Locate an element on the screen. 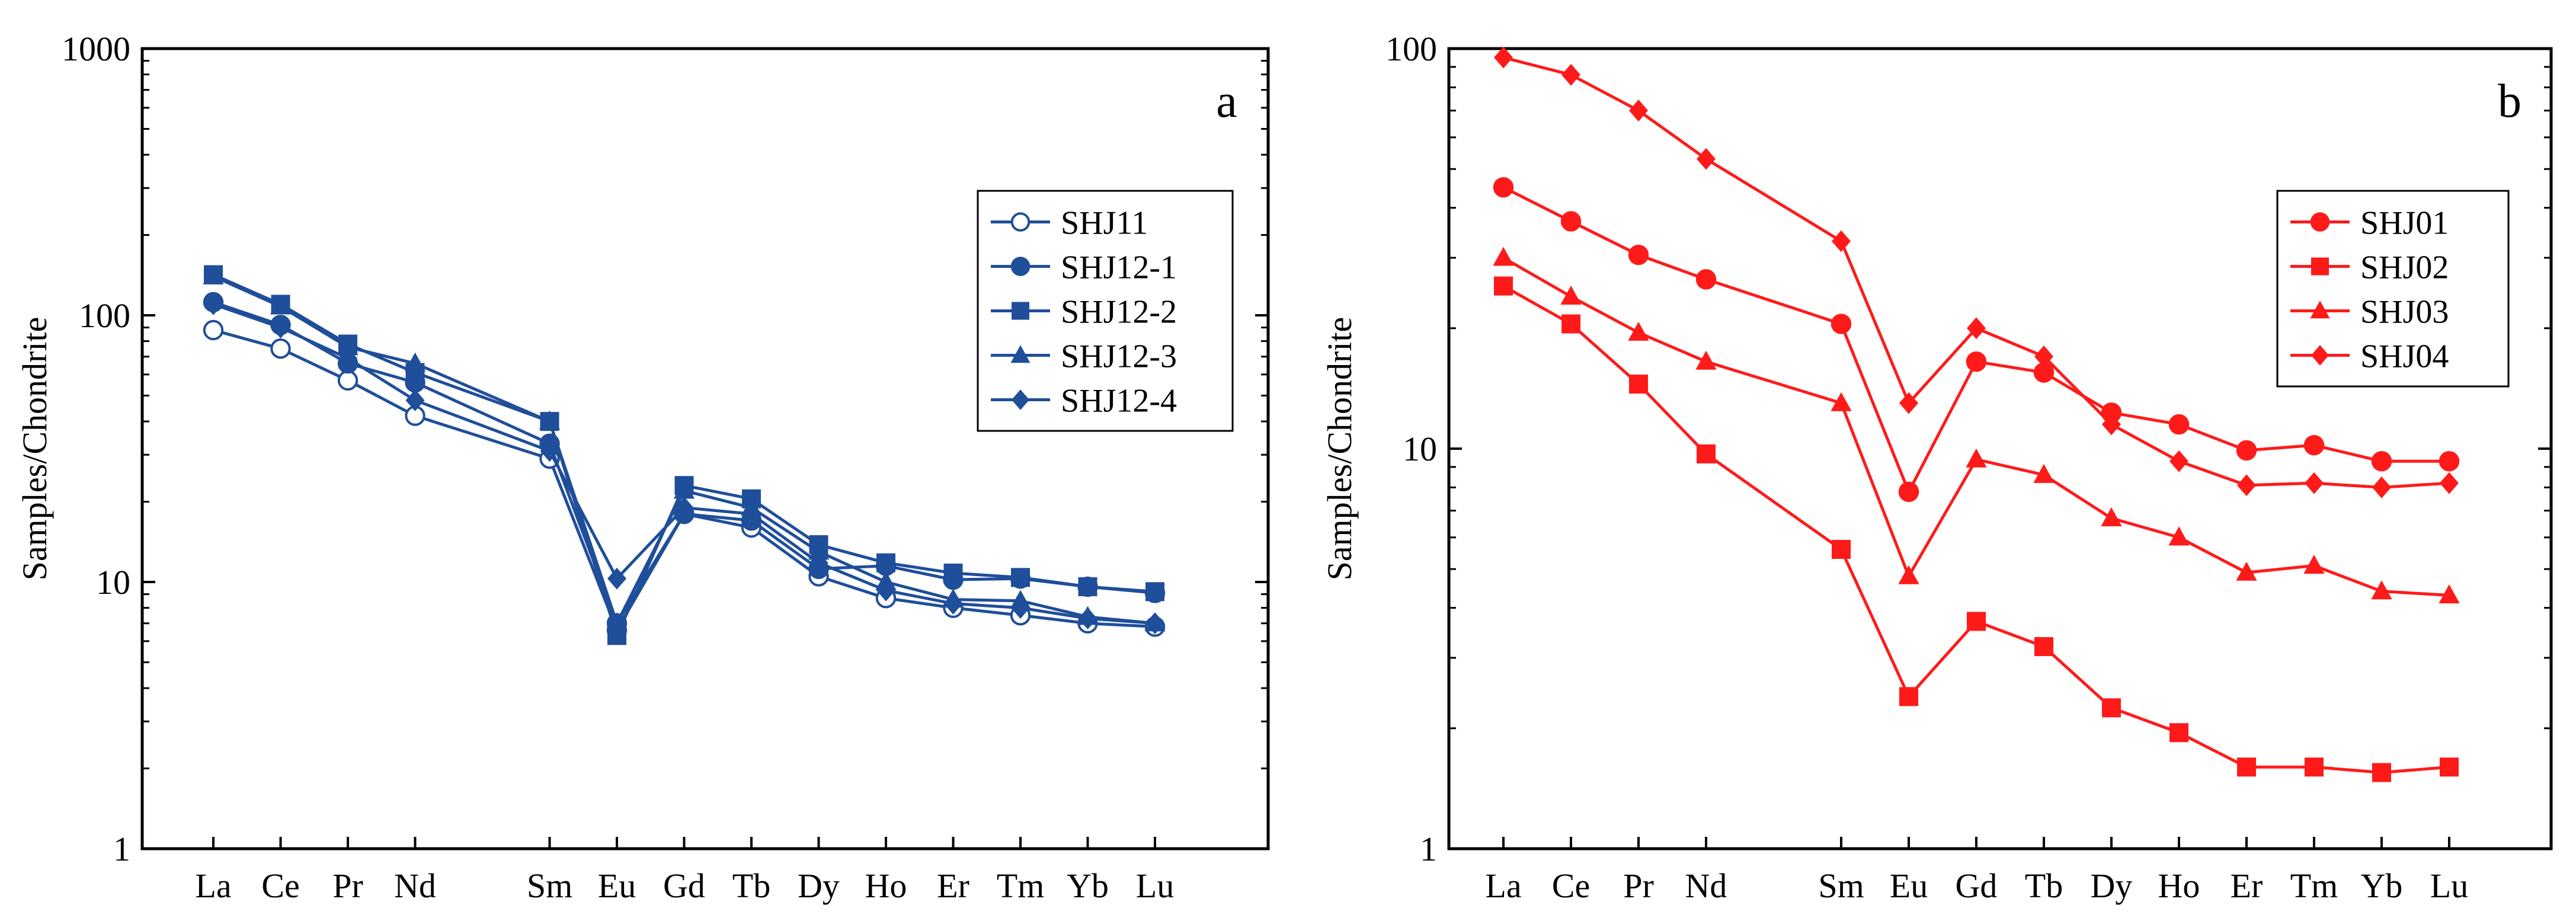 The image size is (2576, 921). point-SHJ02-Dy is located at coordinates (2111, 708).